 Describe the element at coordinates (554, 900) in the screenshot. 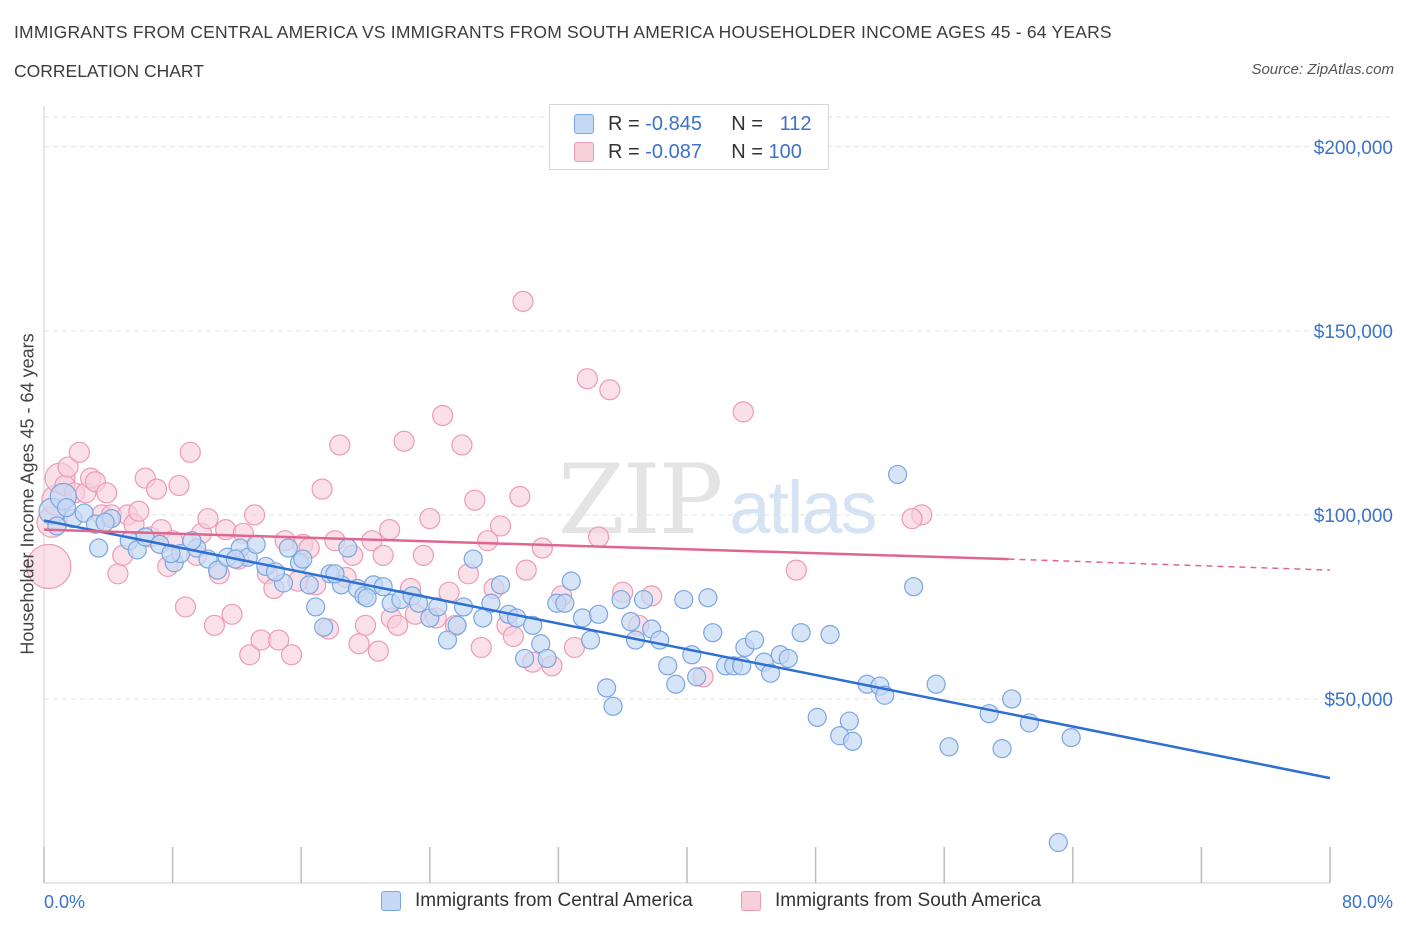

I see `series-label-central: Immigrants from Central America` at that location.